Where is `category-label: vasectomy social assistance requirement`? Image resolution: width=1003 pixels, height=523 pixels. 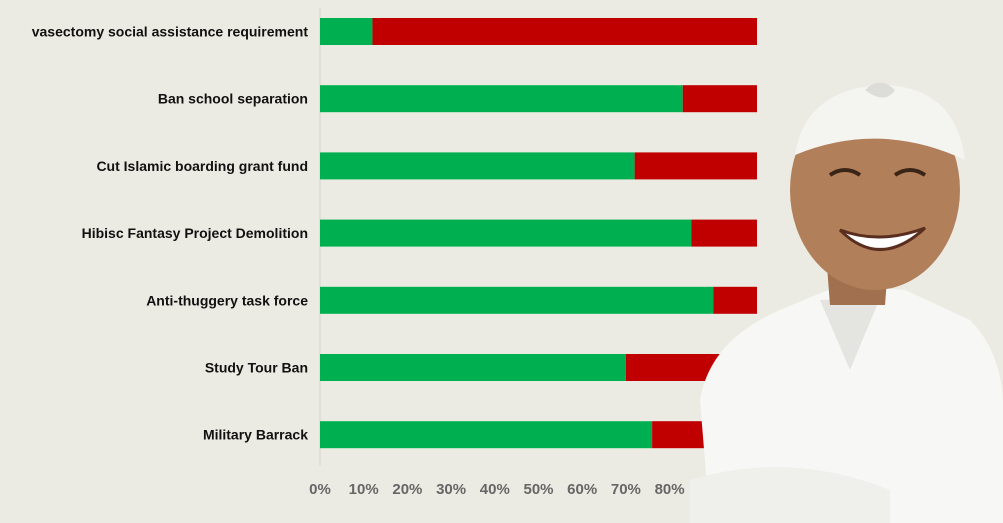
category-label: vasectomy social assistance requirement is located at coordinates (170, 32).